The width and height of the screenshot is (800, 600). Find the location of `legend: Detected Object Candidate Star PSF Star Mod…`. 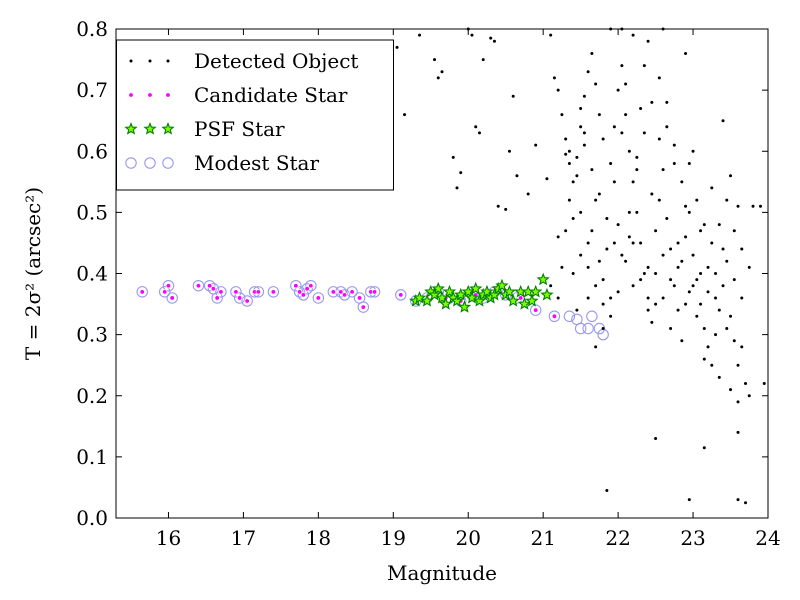

legend: Detected Object Candidate Star PSF Star Mod… is located at coordinates (255, 115).